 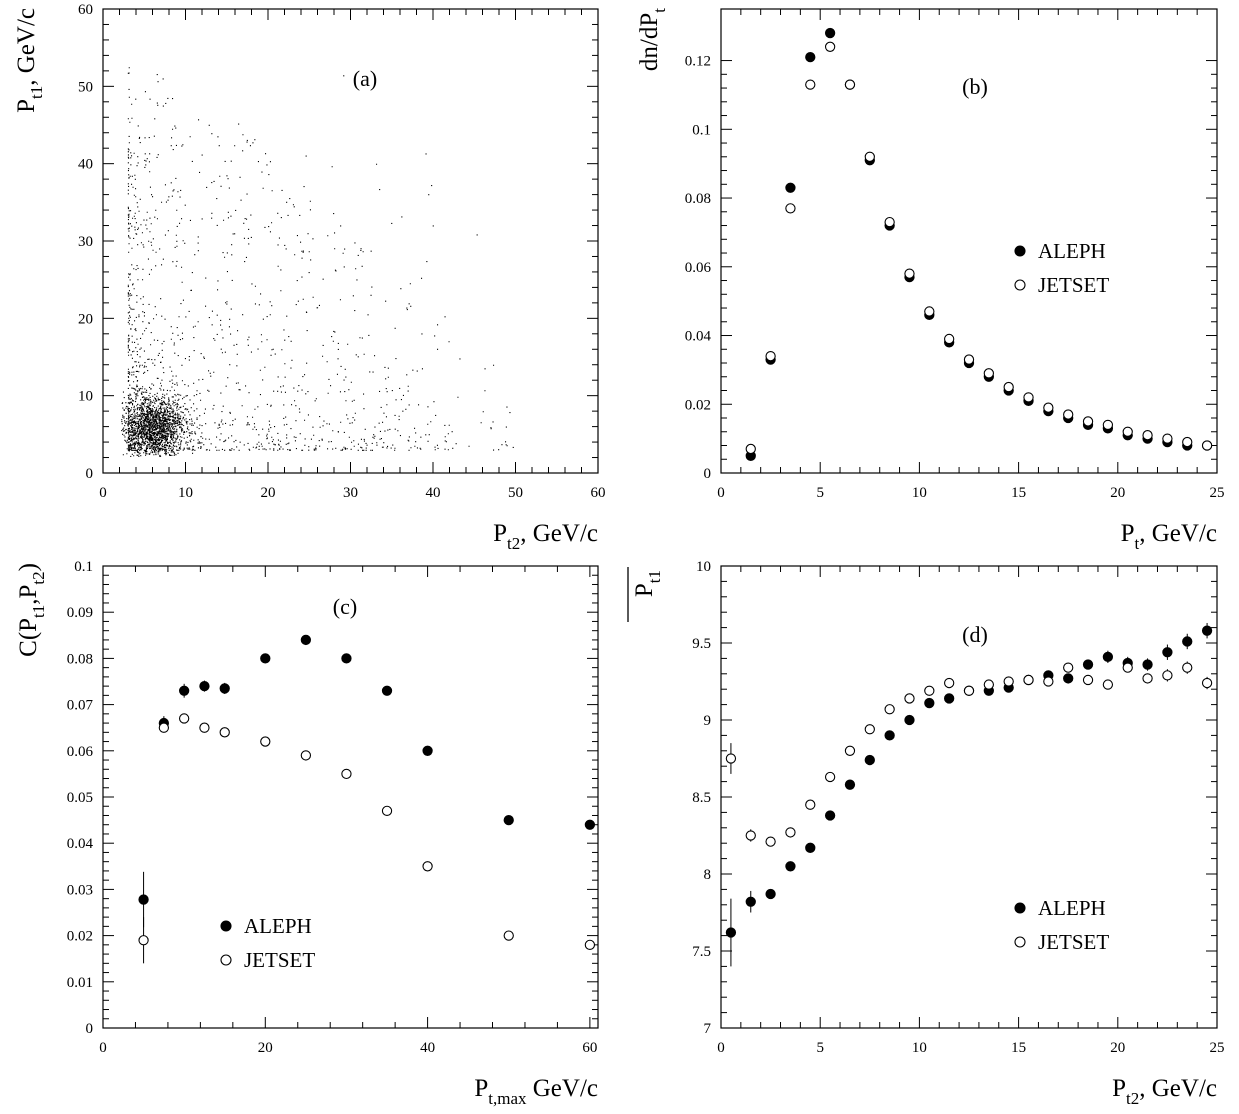 I want to click on legend-marker-jetset, so click(x=1020, y=942).